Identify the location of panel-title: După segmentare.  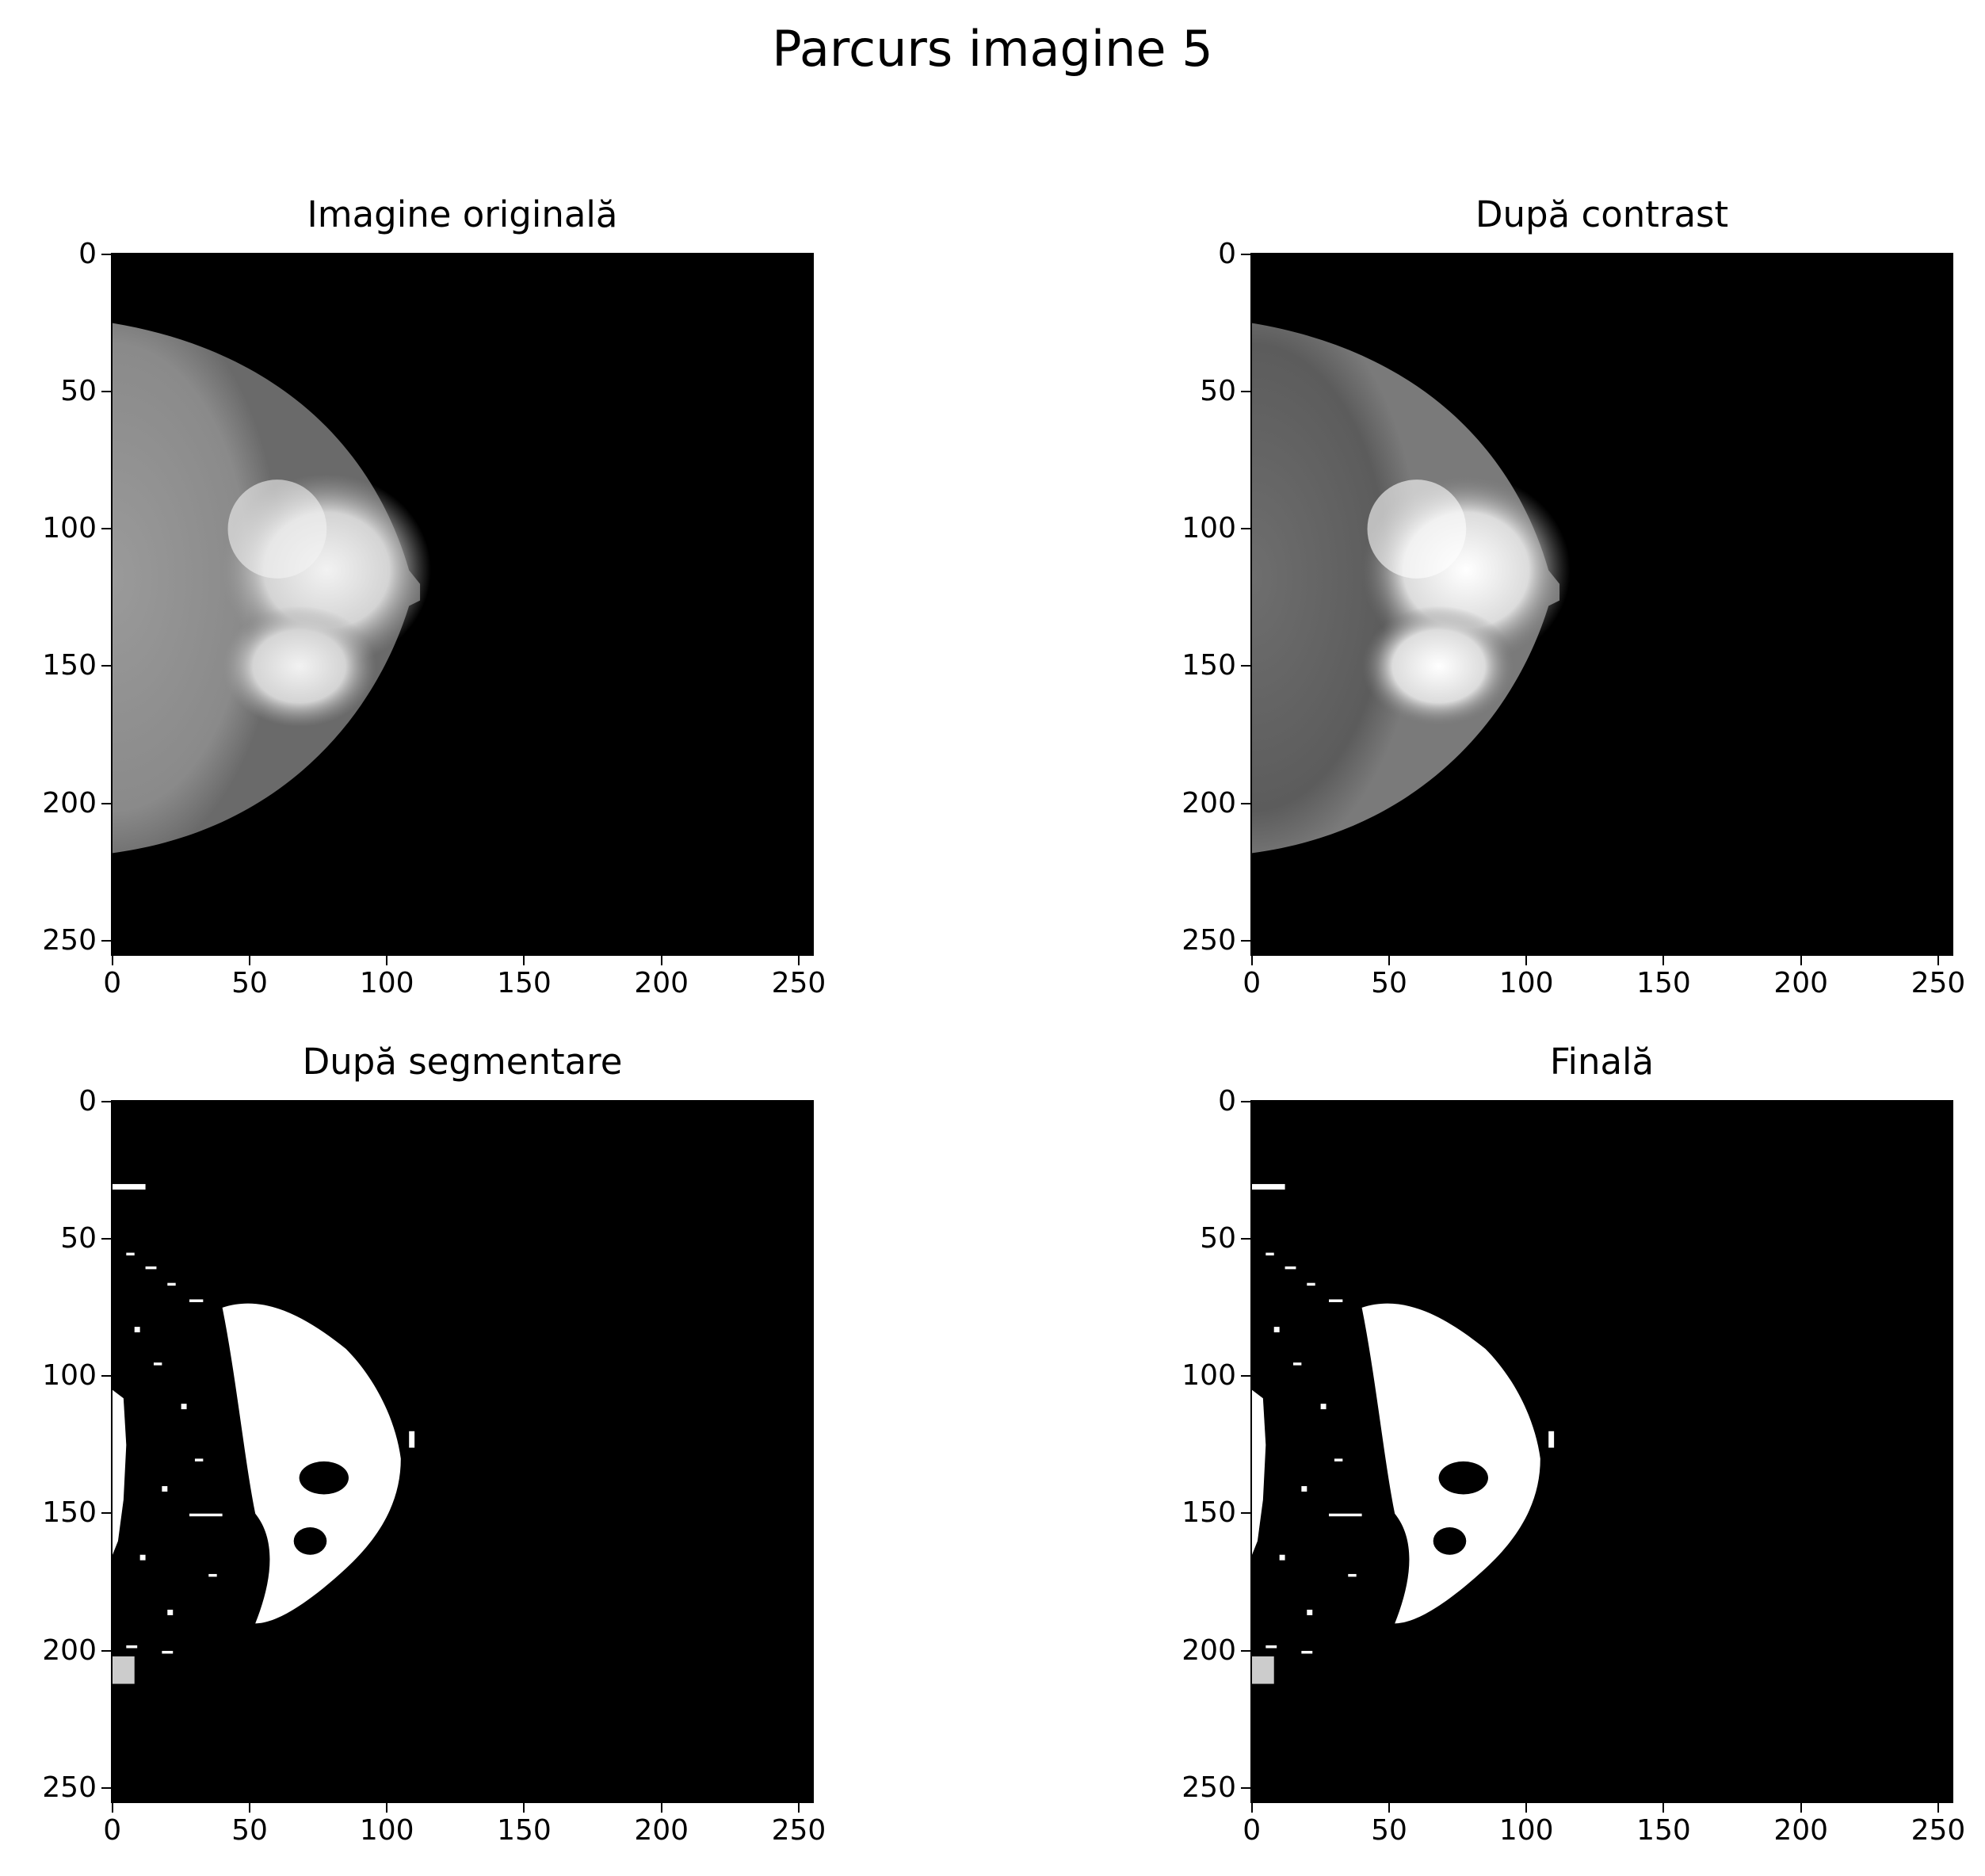
(462, 1062).